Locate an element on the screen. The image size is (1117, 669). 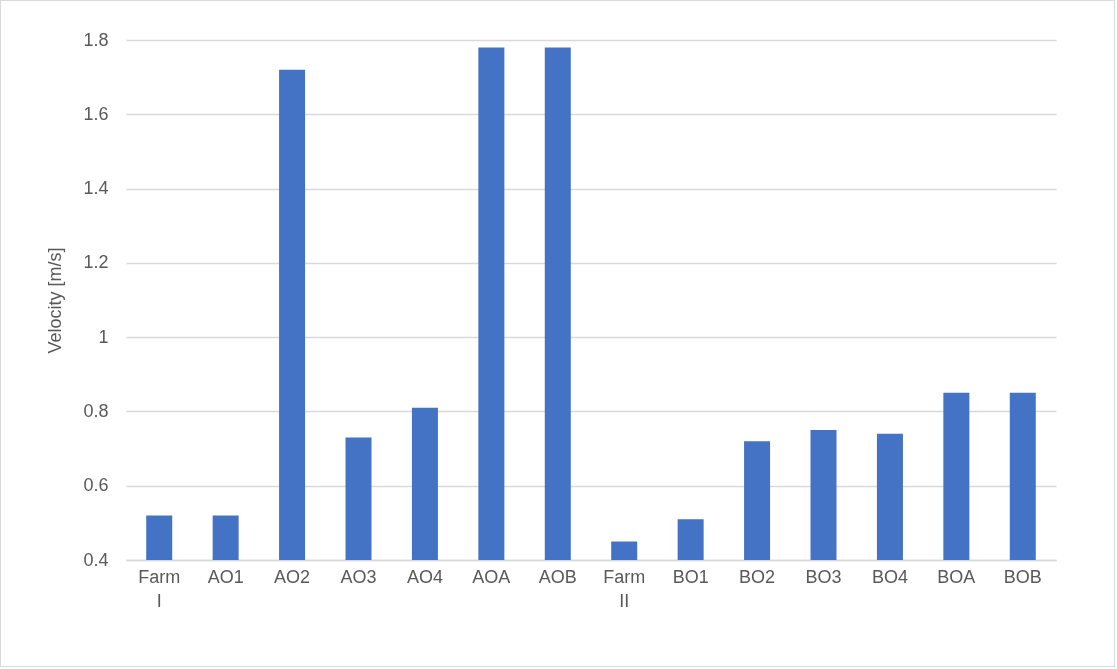
x-tick-label: AO1 is located at coordinates (225, 576).